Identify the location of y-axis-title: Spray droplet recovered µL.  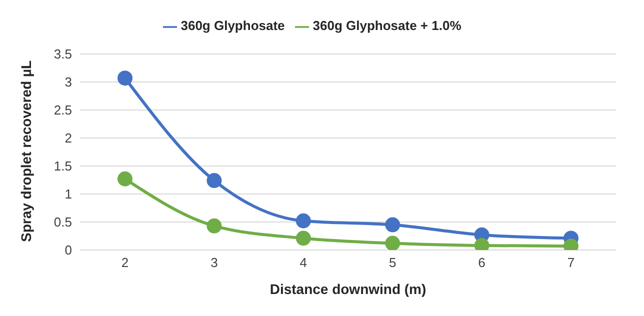
(26, 151).